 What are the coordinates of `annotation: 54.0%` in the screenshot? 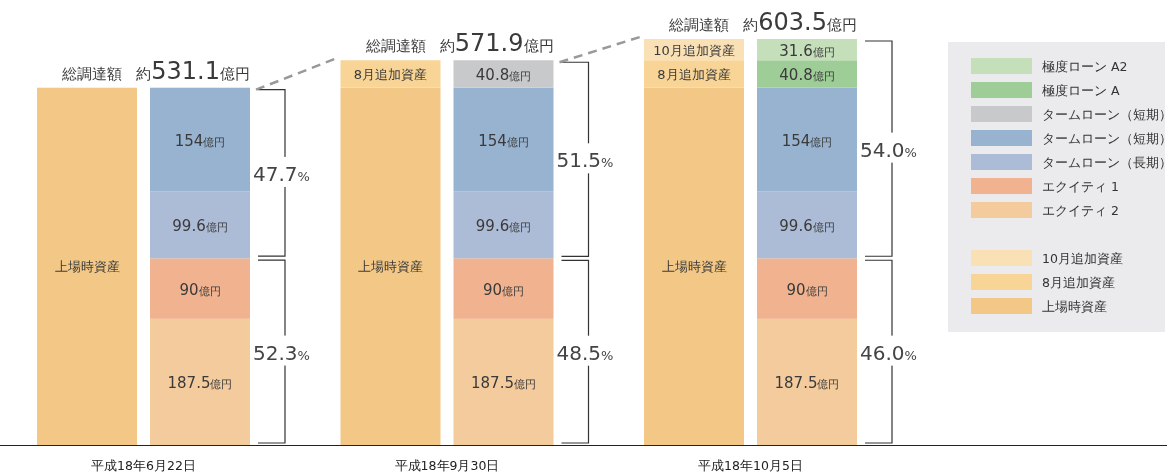 It's located at (888, 149).